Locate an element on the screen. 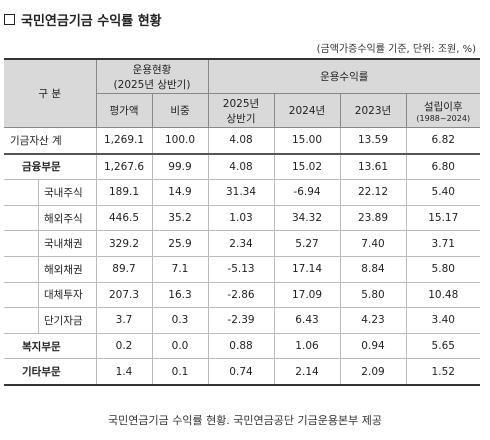 The height and width of the screenshot is (440, 490). table-row: 대체투자 207.3 16.3 -2.86 17.09 5.80 10.48 is located at coordinates (242, 295).